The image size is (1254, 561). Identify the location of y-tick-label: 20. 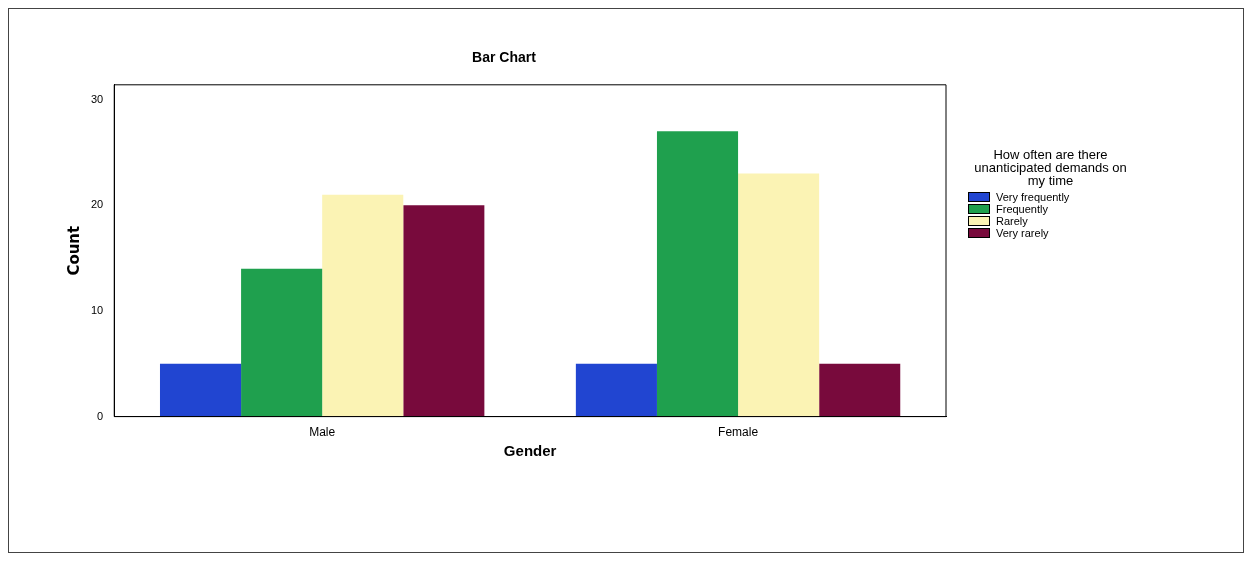
(97, 204).